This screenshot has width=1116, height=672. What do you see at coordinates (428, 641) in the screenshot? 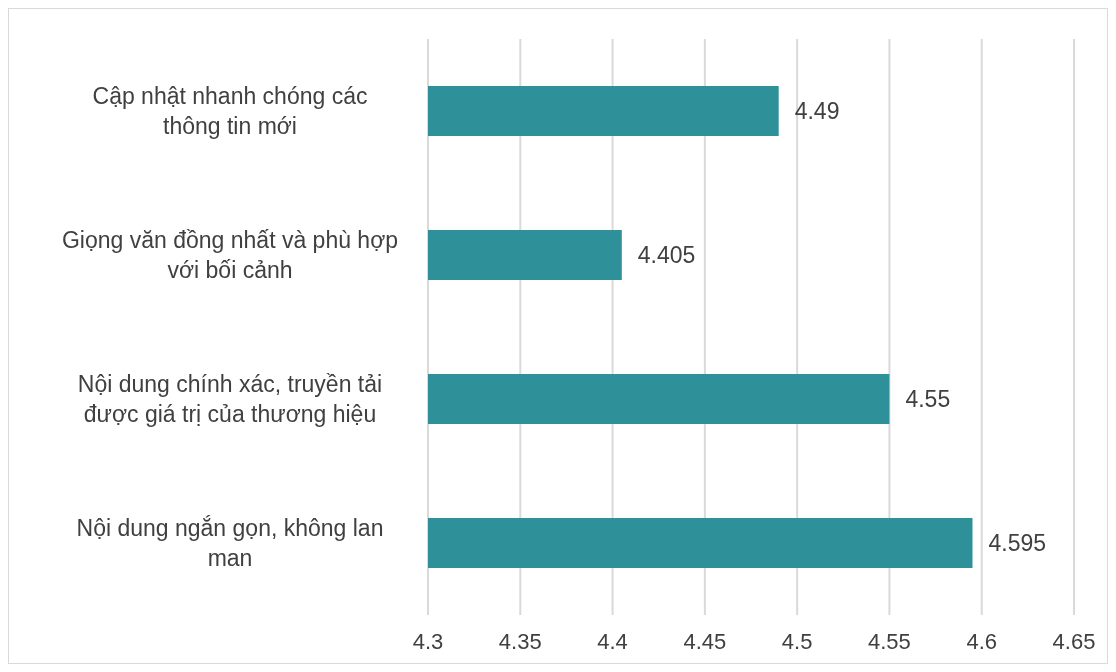
I see `x-tick-label: 4.3` at bounding box center [428, 641].